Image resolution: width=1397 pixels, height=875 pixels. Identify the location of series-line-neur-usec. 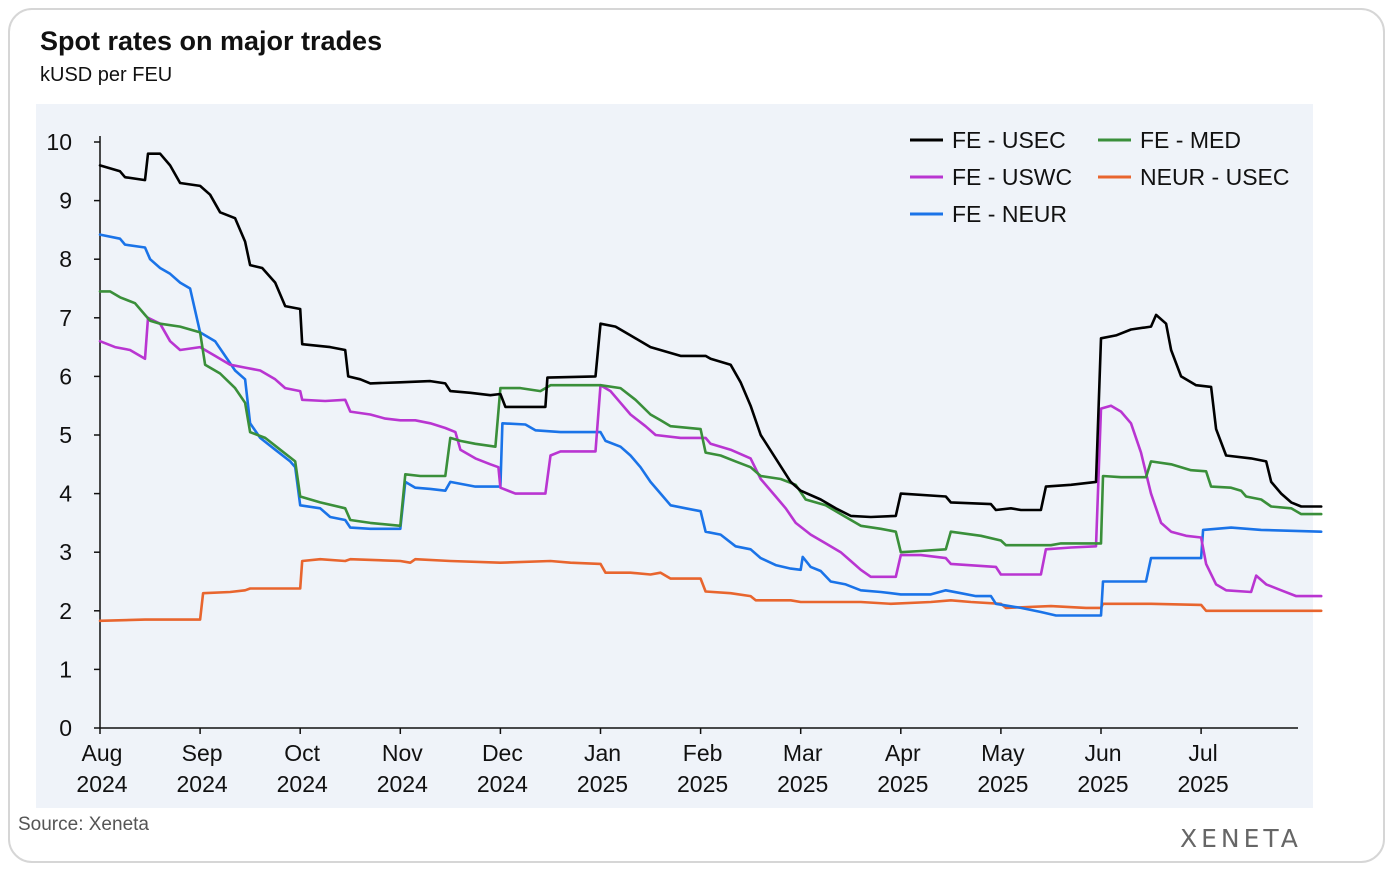
(710, 590).